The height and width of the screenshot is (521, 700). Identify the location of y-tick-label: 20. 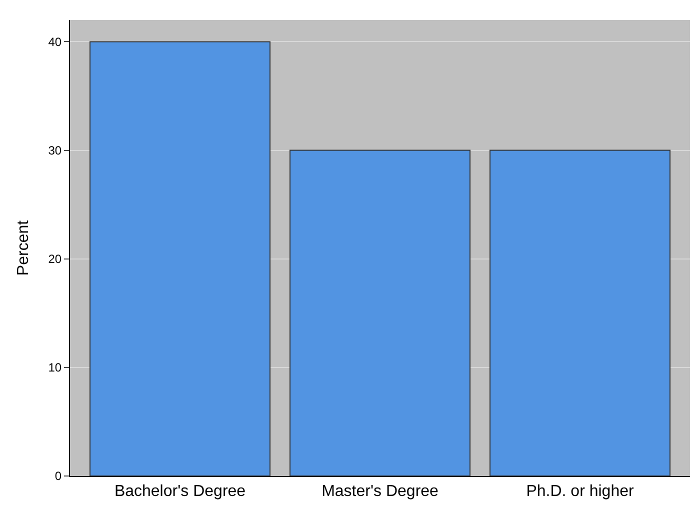
(55, 259).